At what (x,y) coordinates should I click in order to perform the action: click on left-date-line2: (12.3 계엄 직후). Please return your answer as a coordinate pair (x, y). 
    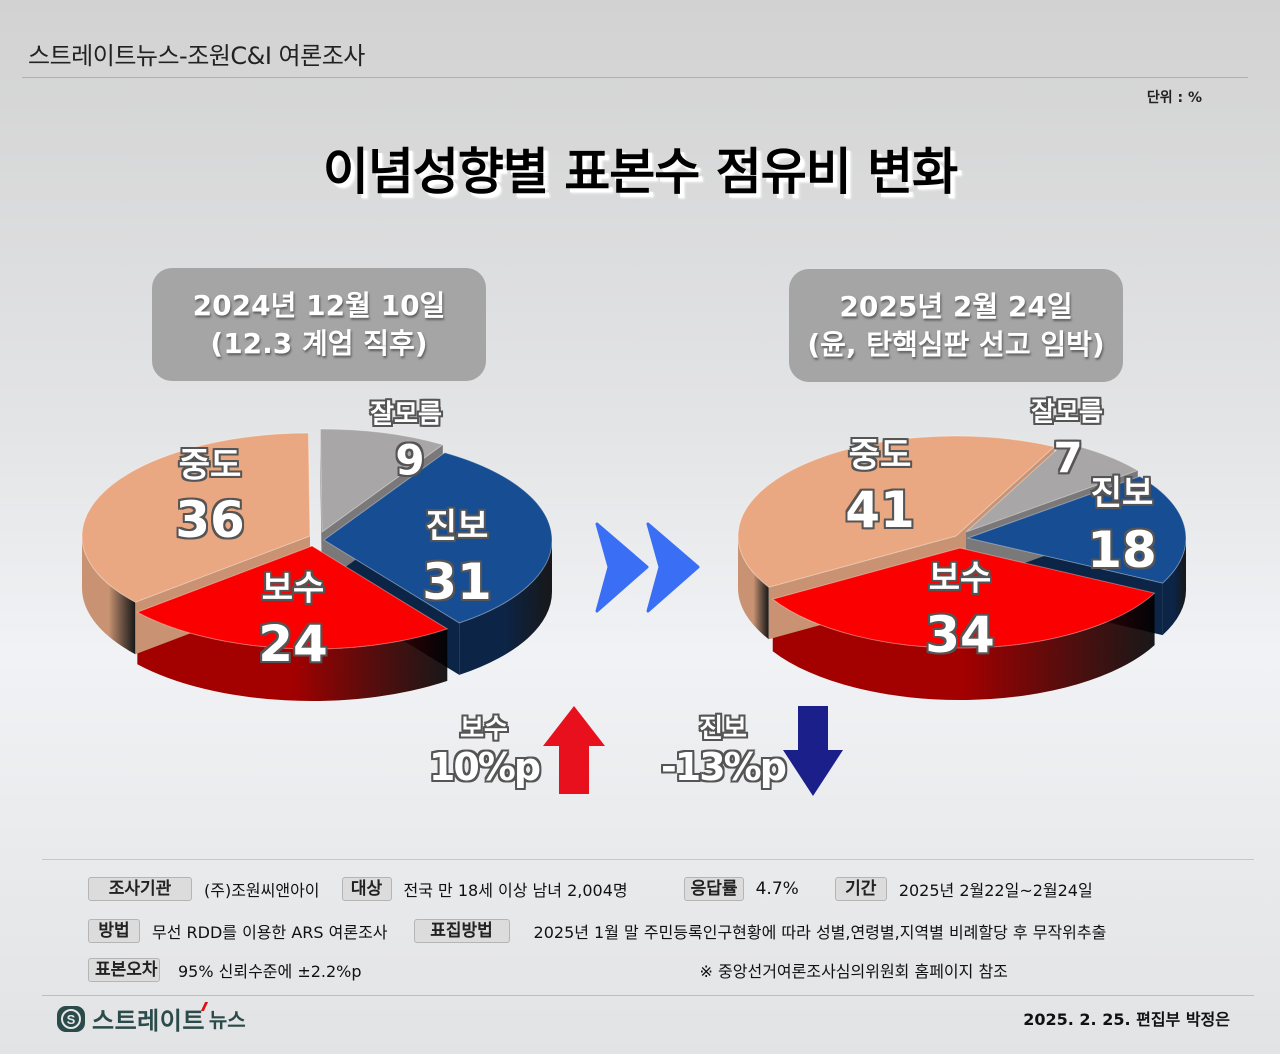
    Looking at the image, I should click on (319, 343).